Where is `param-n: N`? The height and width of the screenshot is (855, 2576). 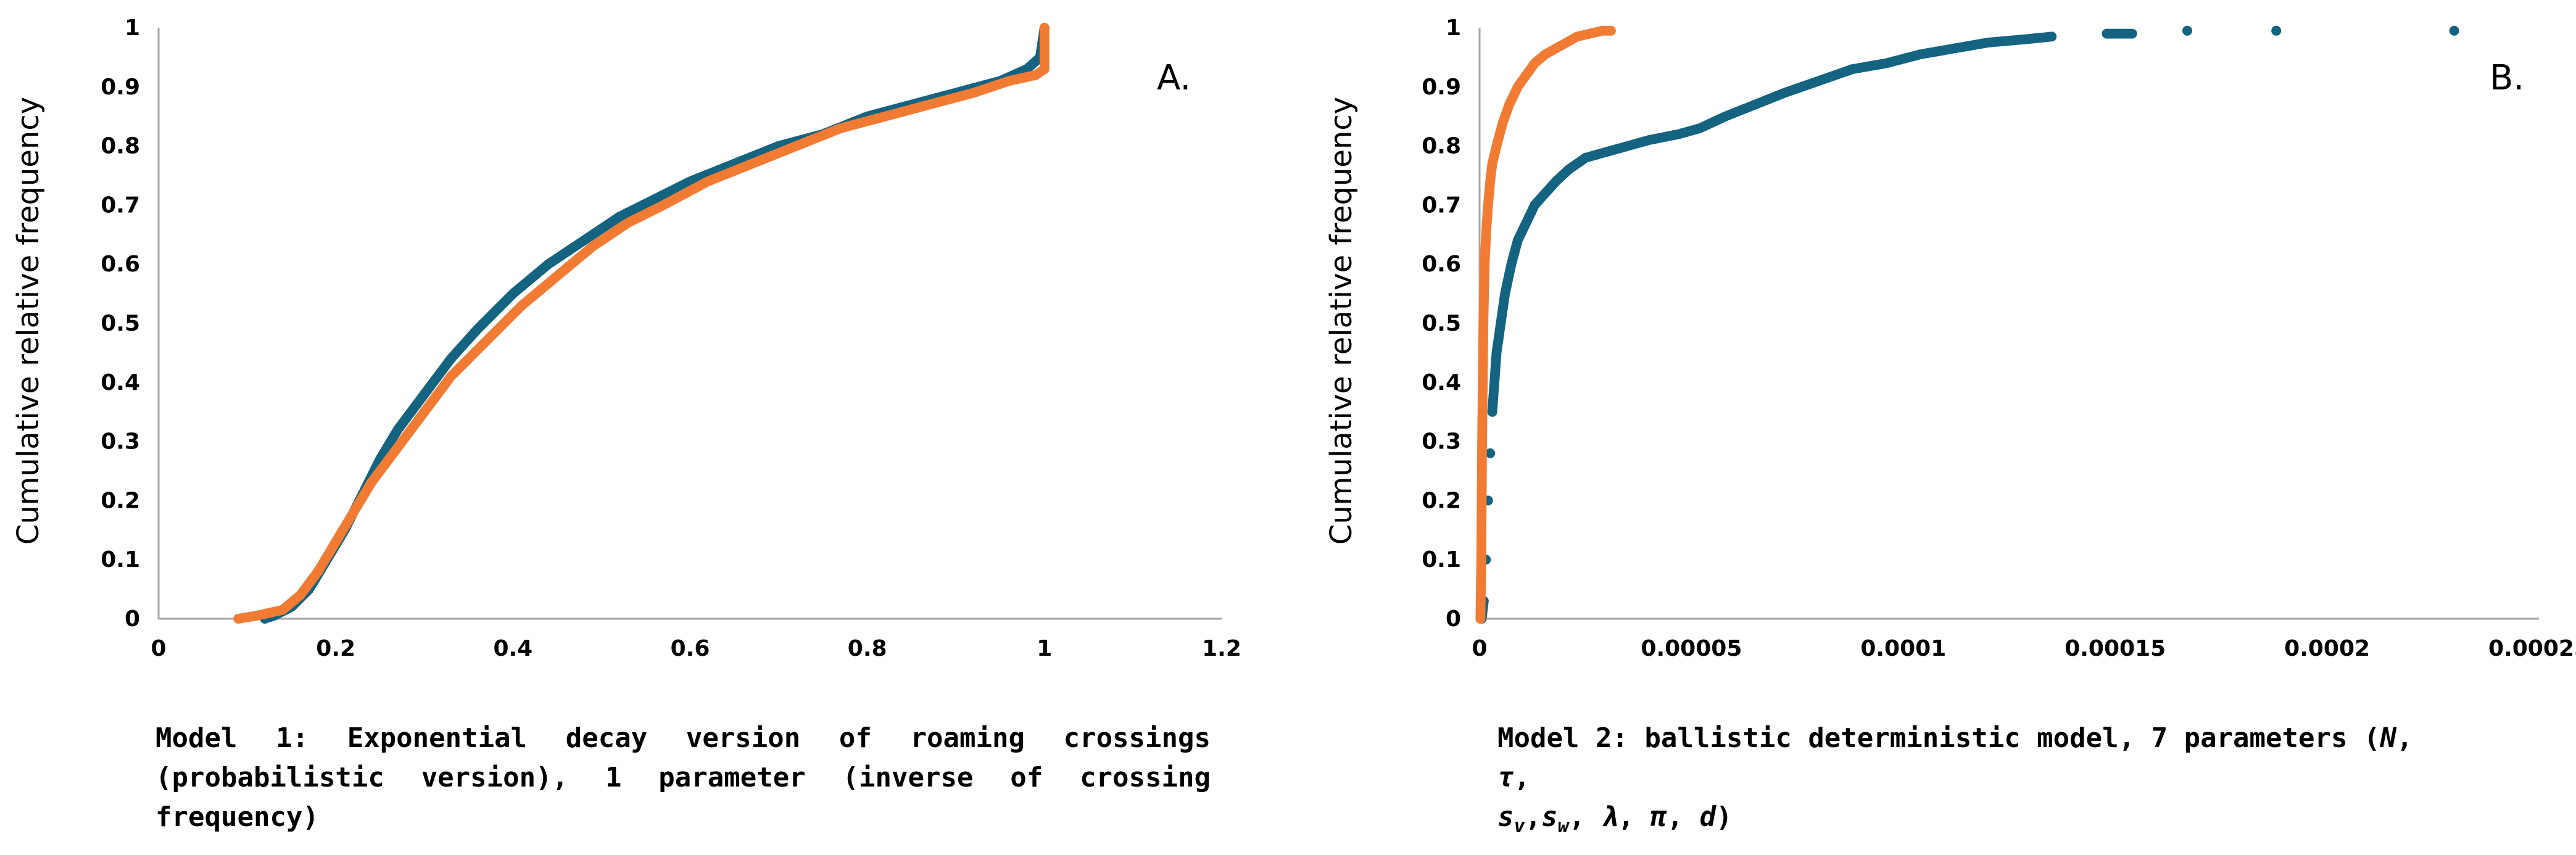 param-n: N is located at coordinates (2388, 738).